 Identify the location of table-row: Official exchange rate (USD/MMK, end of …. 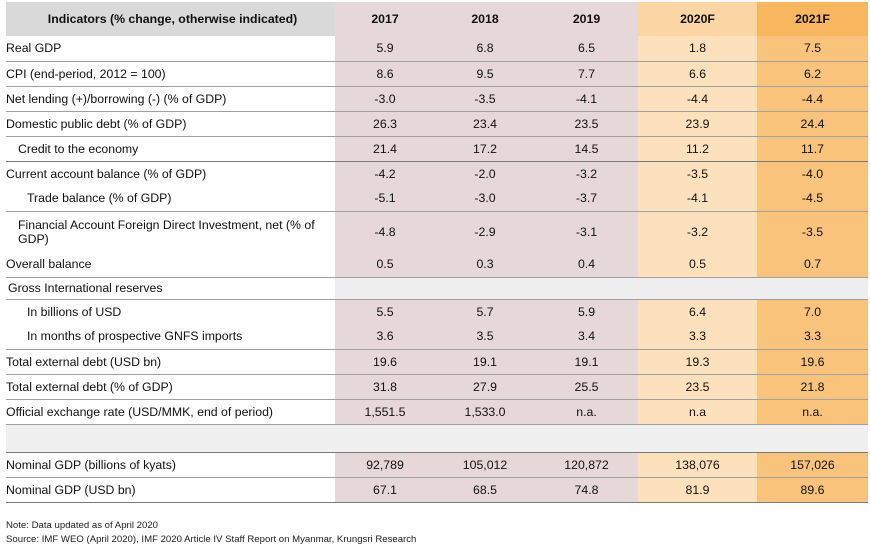
(437, 412).